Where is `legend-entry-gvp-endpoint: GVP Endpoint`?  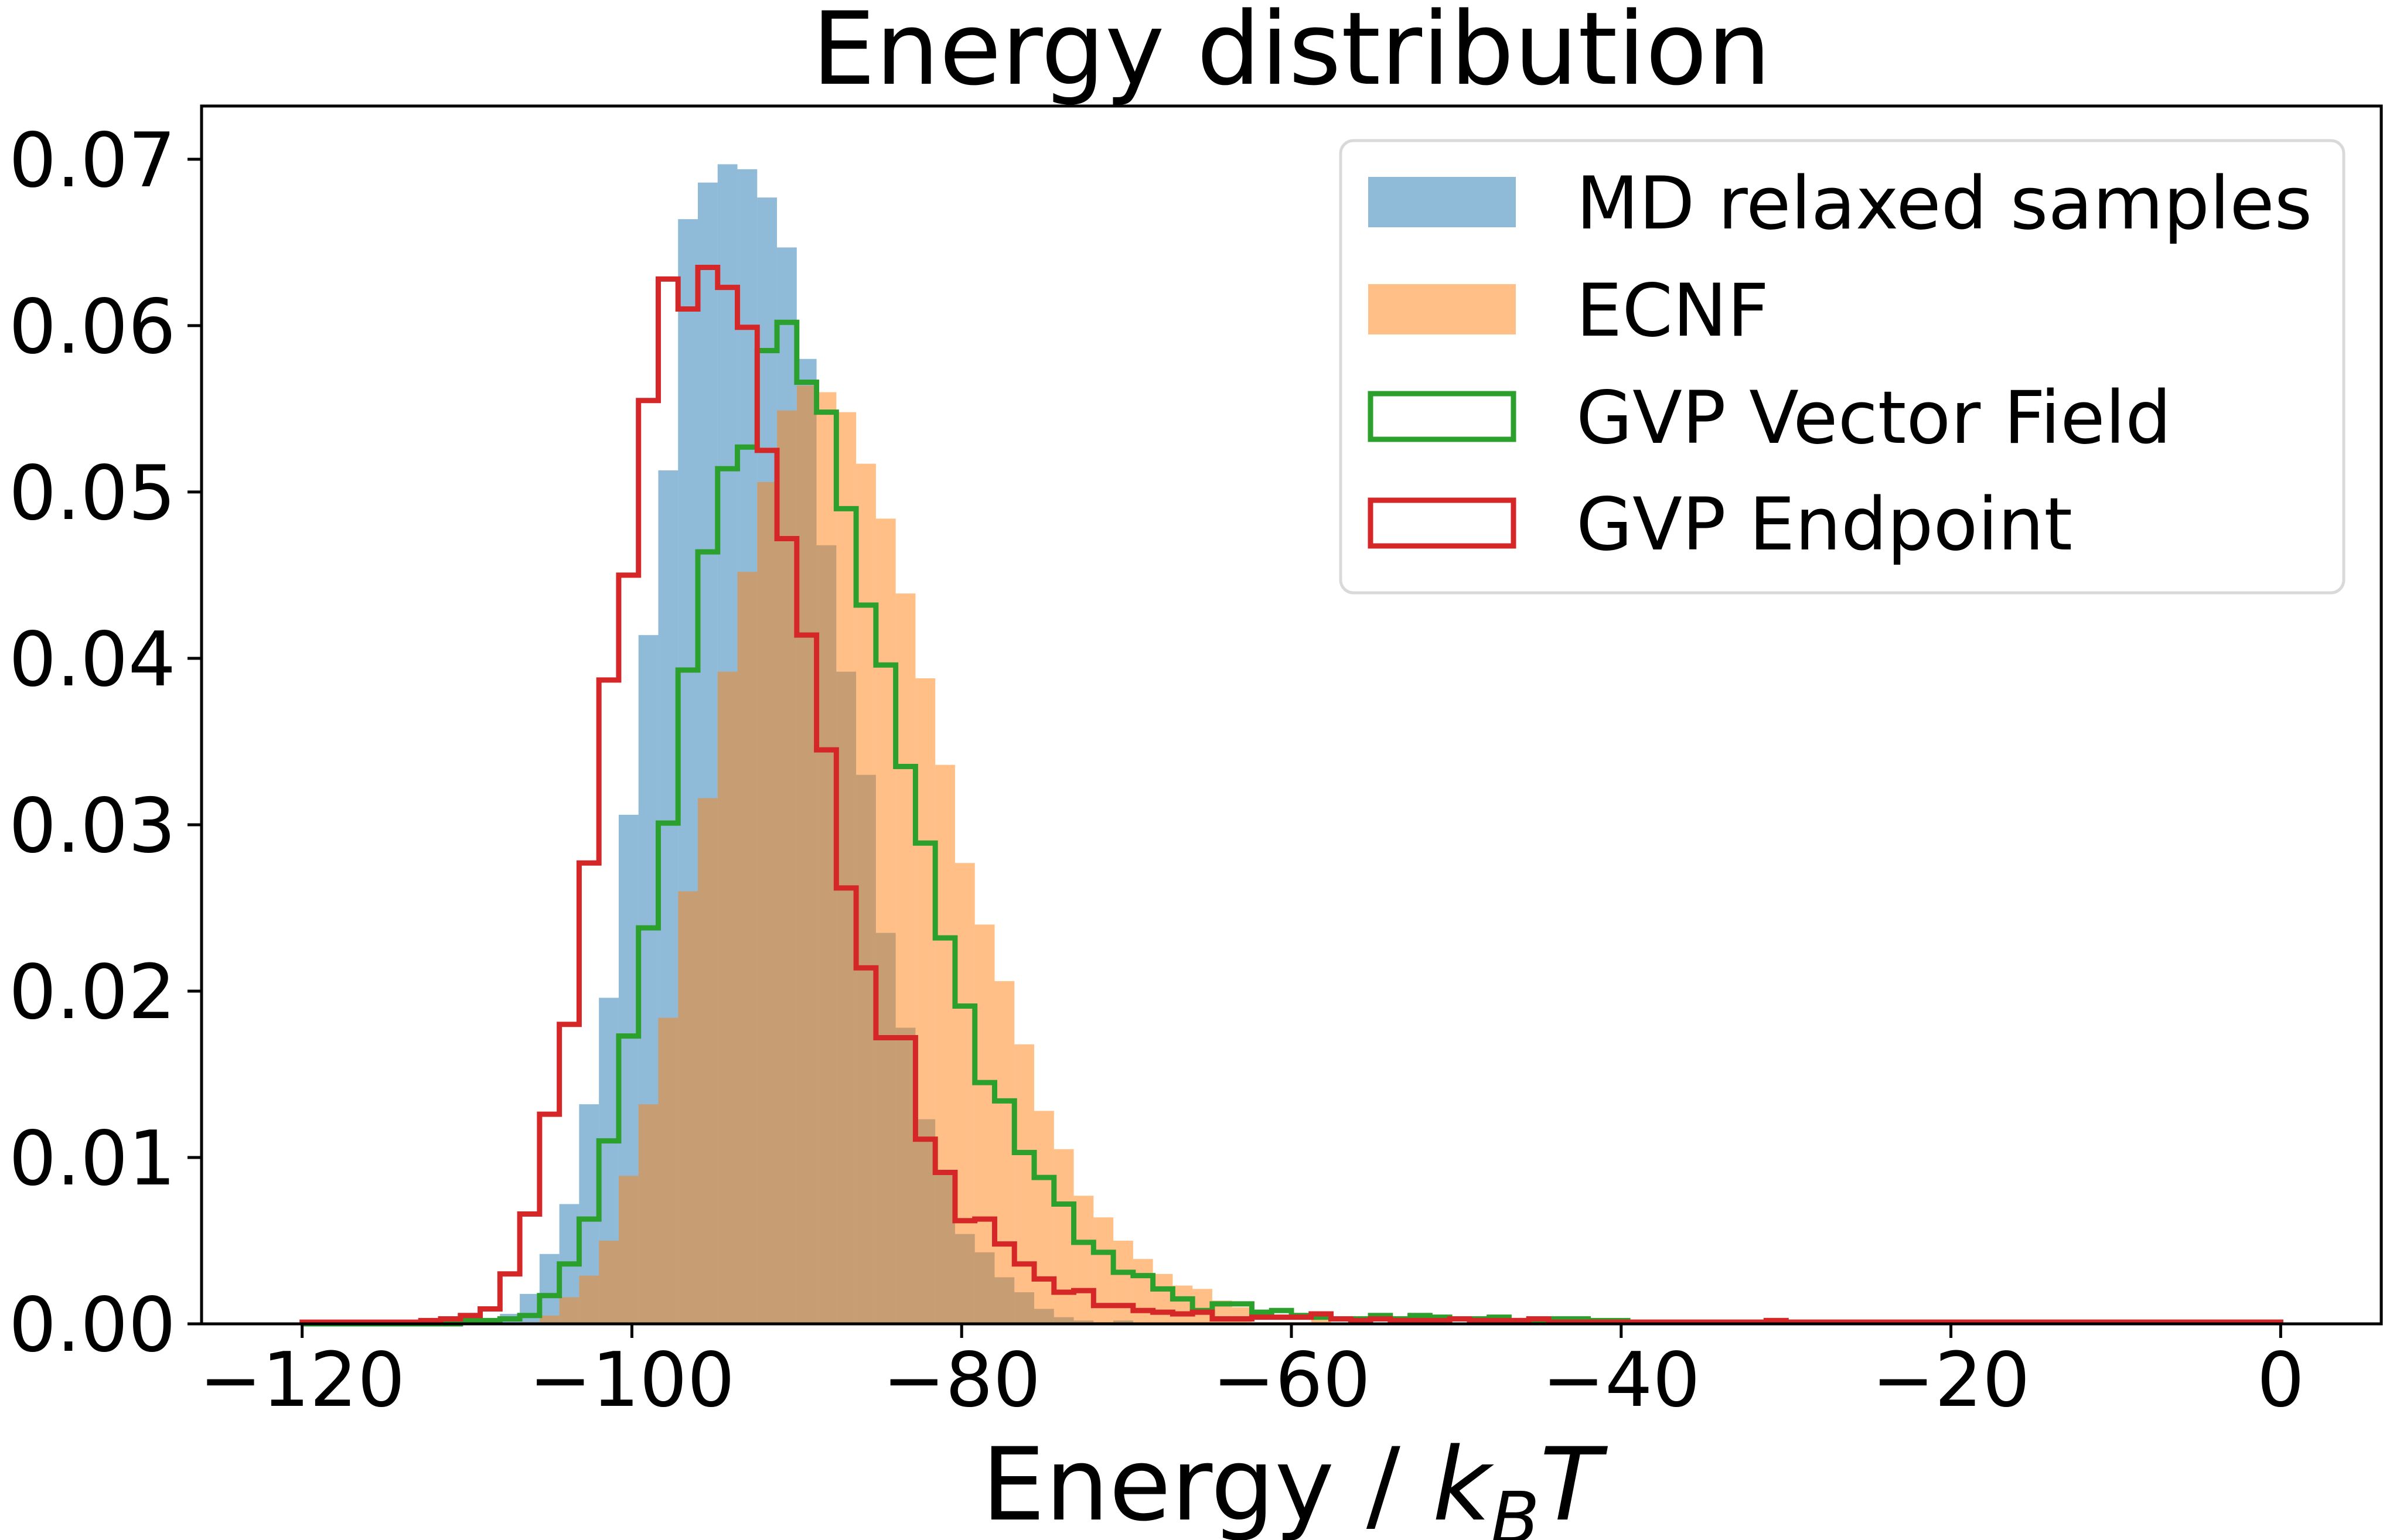
legend-entry-gvp-endpoint: GVP Endpoint is located at coordinates (1720, 525).